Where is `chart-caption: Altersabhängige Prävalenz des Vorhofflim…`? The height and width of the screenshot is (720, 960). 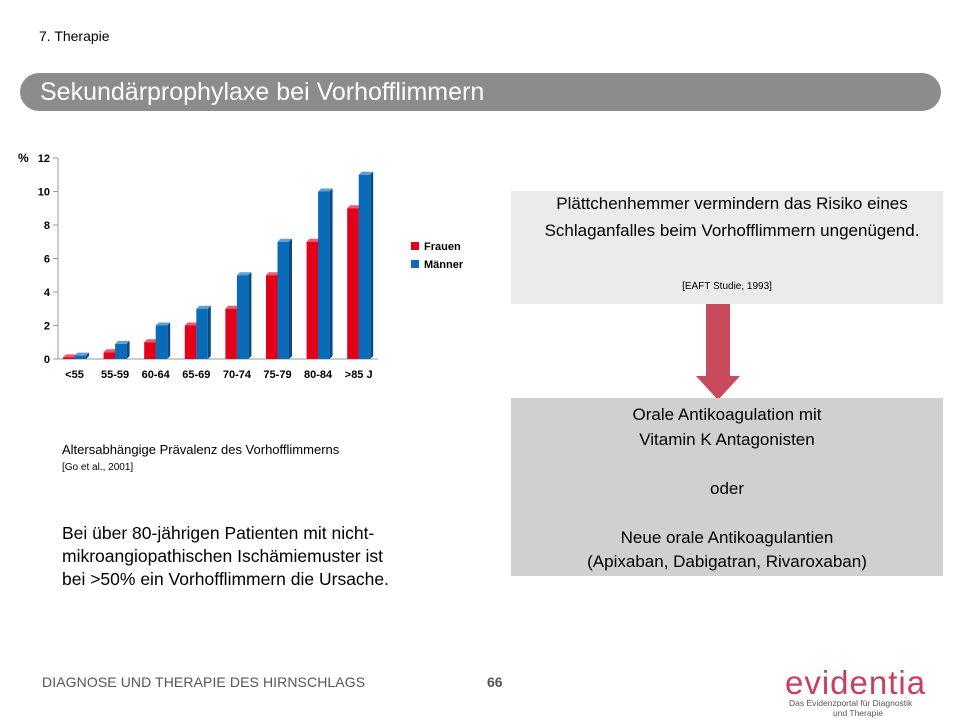
chart-caption: Altersabhängige Prävalenz des Vorhofflim… is located at coordinates (201, 449).